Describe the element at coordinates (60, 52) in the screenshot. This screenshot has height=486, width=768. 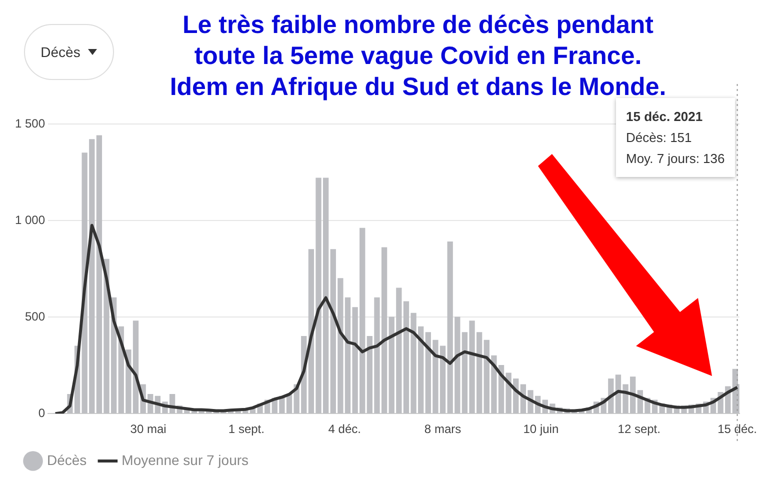
I see `text: Décès` at that location.